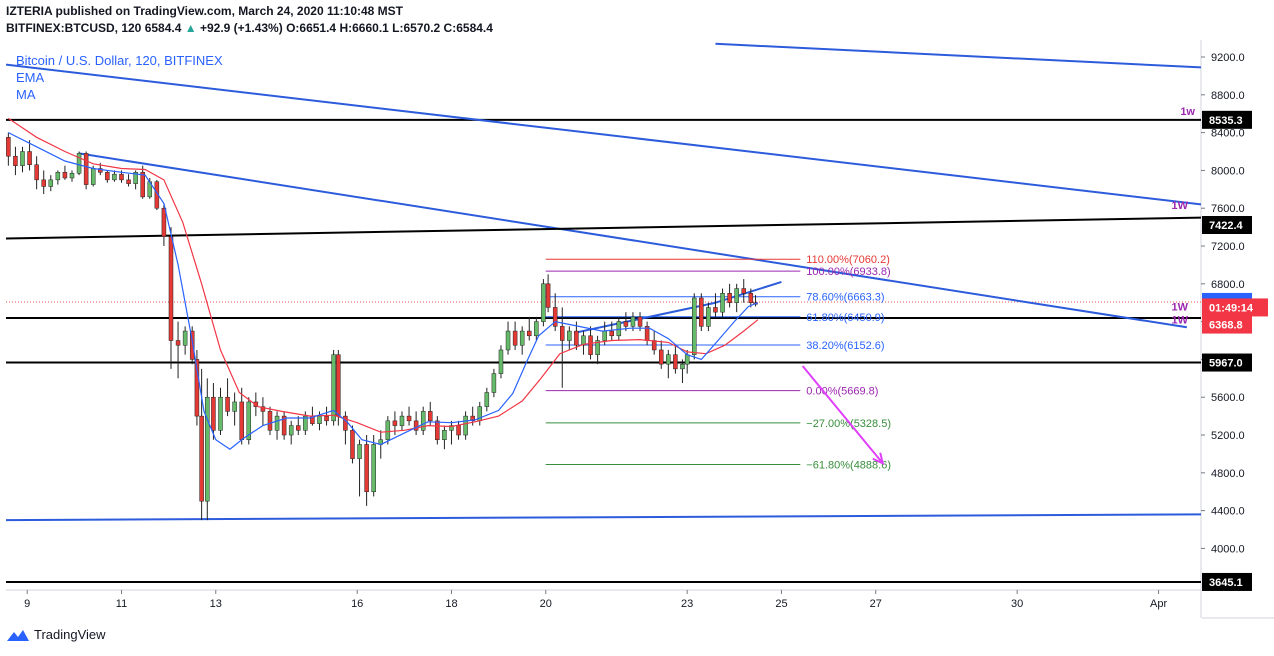 The height and width of the screenshot is (656, 1274). Describe the element at coordinates (1228, 134) in the screenshot. I see `price-tick-label: 8400.0` at that location.